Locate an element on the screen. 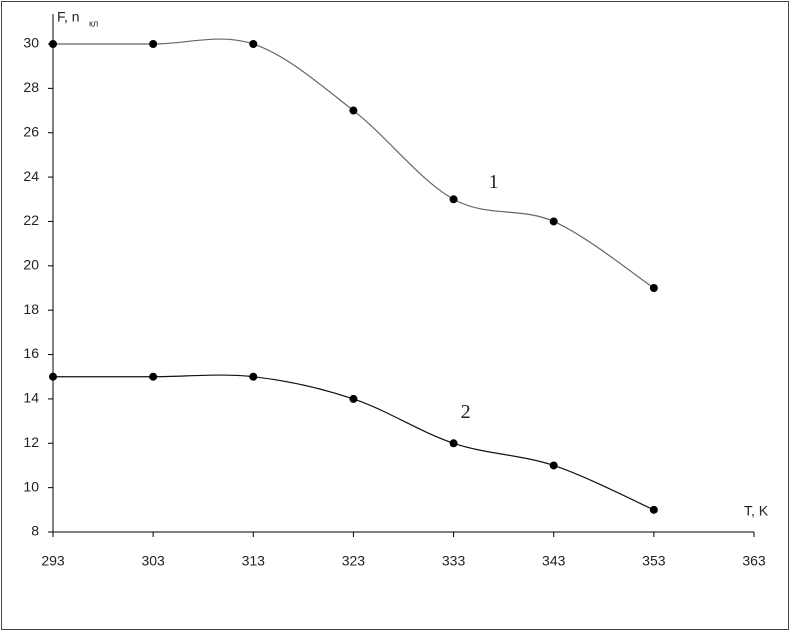 The width and height of the screenshot is (791, 632). x-axis-label: T, K is located at coordinates (756, 511).